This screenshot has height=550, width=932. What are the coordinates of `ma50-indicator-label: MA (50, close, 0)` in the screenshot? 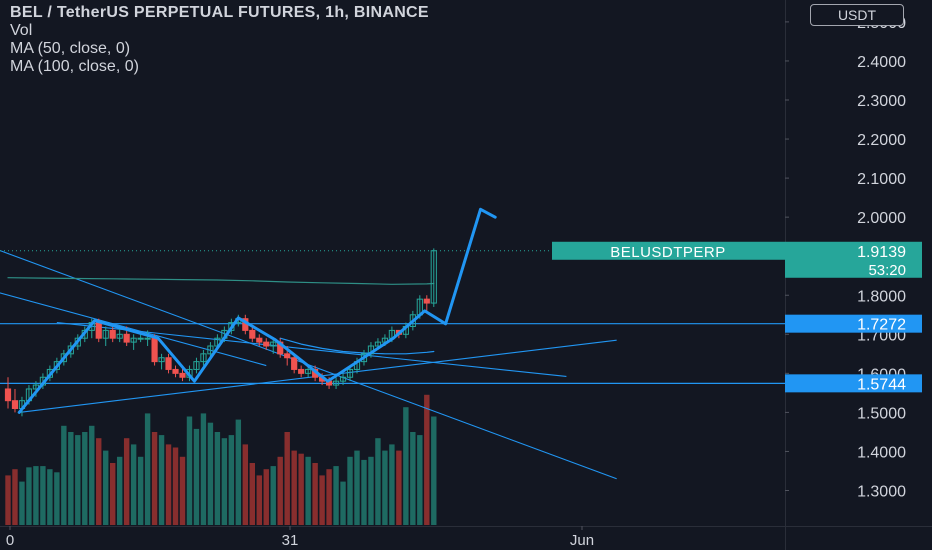 It's located at (70, 48).